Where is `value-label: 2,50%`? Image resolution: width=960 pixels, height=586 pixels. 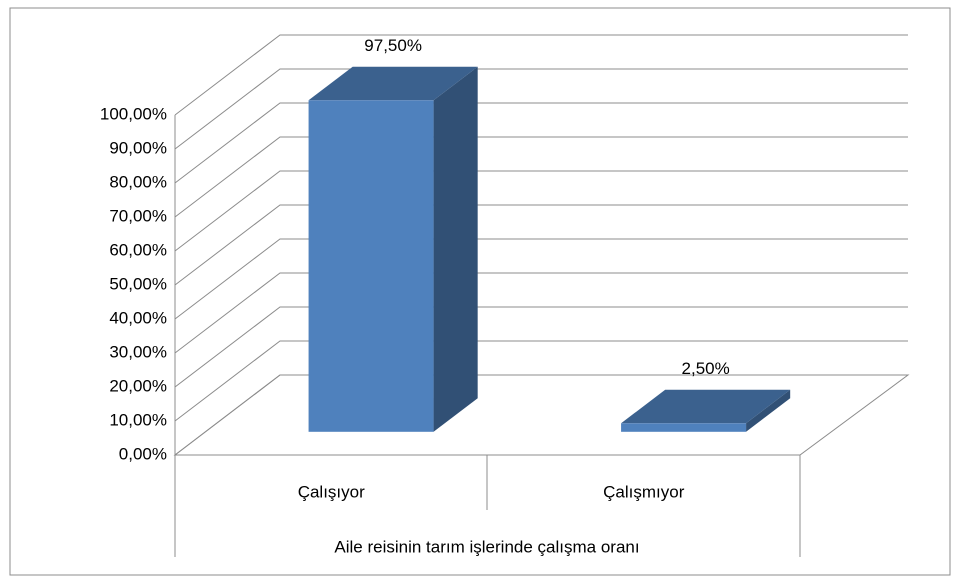 value-label: 2,50% is located at coordinates (706, 368).